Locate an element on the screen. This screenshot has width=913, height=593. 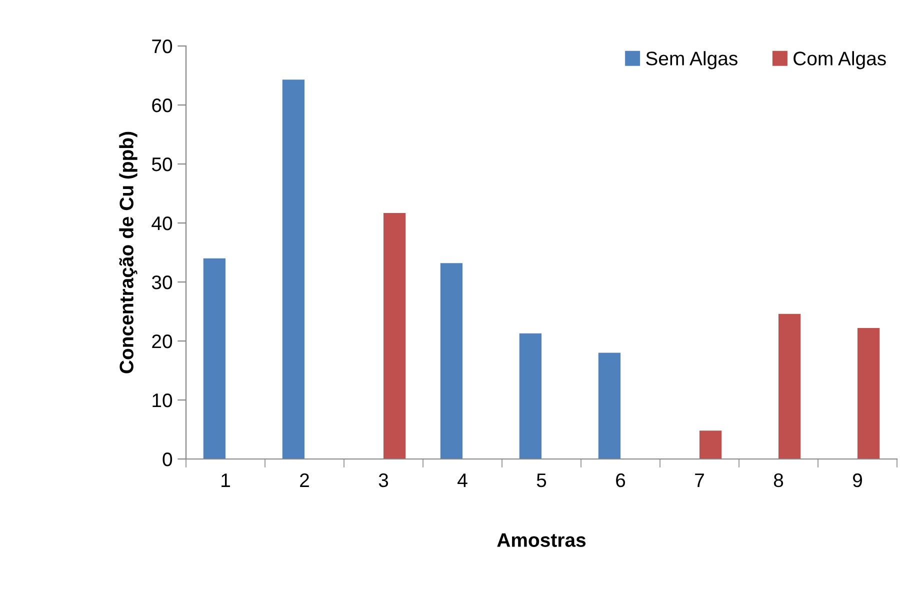
x-tick-label: 7 is located at coordinates (699, 480).